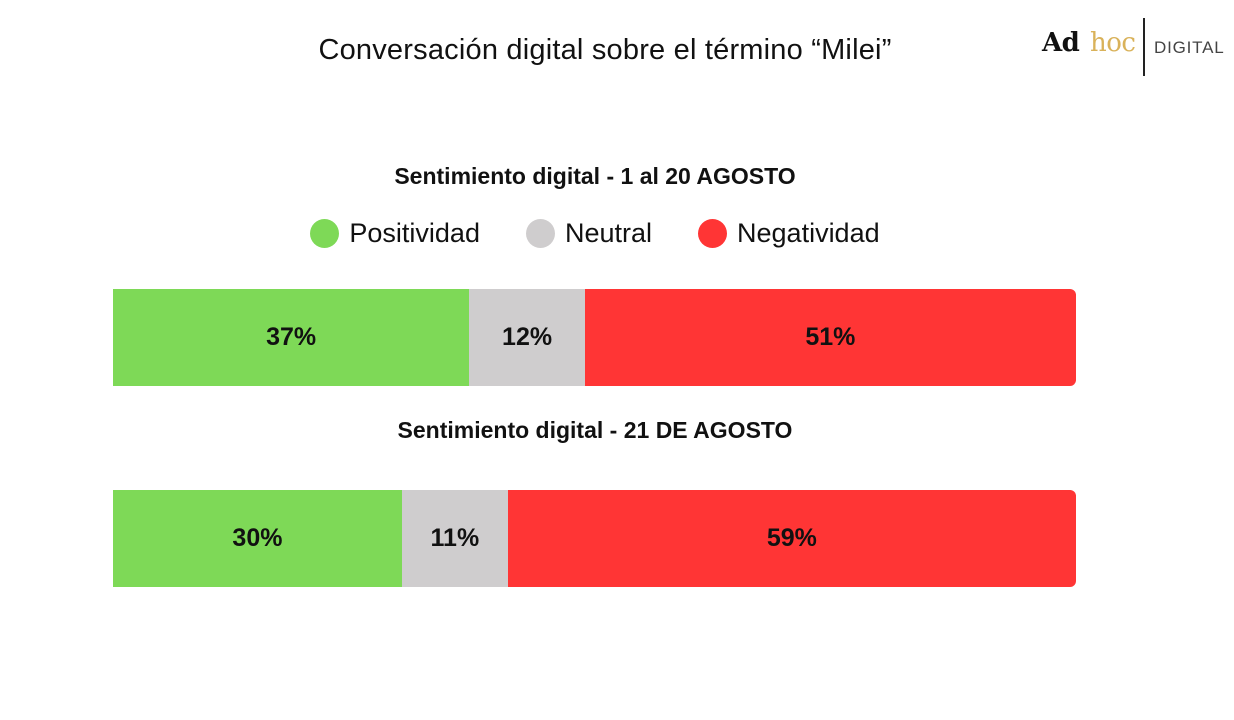 This screenshot has height=720, width=1234. I want to click on bar-1-label-negative: 51%, so click(830, 337).